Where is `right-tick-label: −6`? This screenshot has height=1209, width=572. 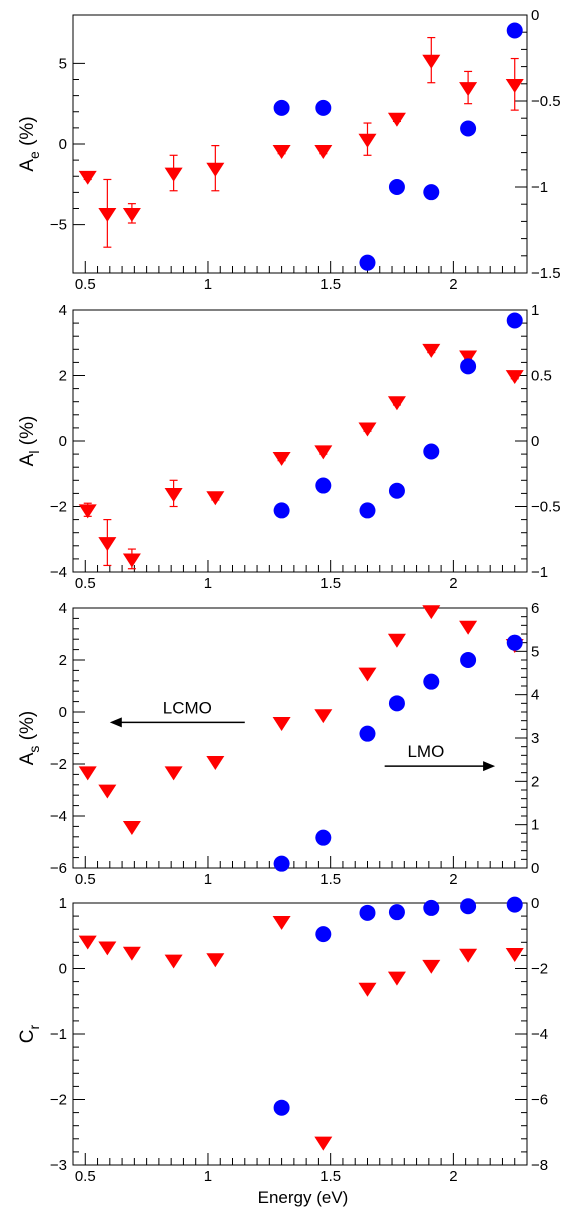
right-tick-label: −6 is located at coordinates (539, 1100).